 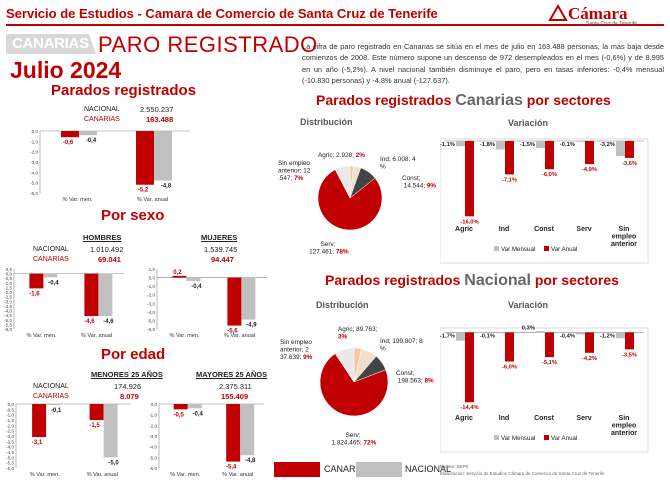 I want to click on pie-label: Serv; 127.461; 78%, so click(x=328, y=248).